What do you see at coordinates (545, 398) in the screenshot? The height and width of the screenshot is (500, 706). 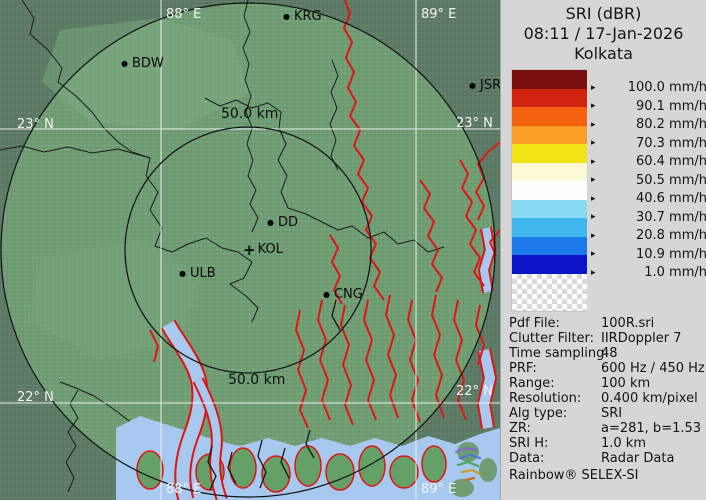 I see `meta-label: Resolution:` at bounding box center [545, 398].